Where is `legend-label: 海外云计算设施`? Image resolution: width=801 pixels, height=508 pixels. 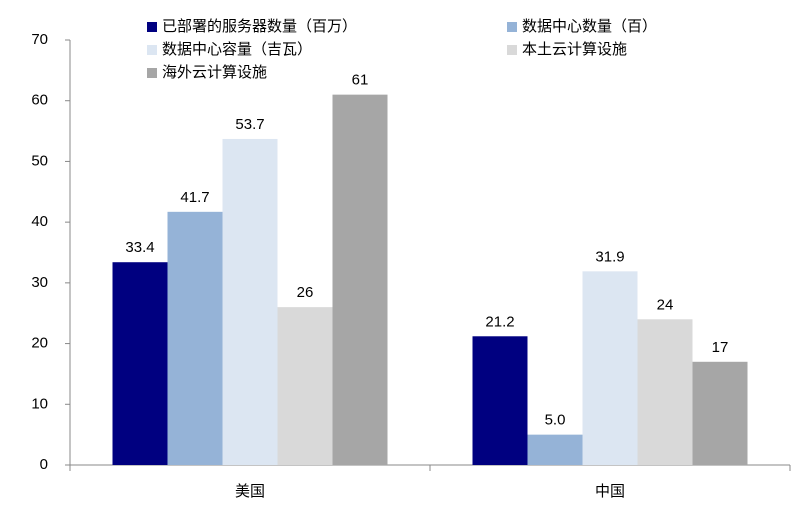 legend-label: 海外云计算设施 is located at coordinates (214, 72).